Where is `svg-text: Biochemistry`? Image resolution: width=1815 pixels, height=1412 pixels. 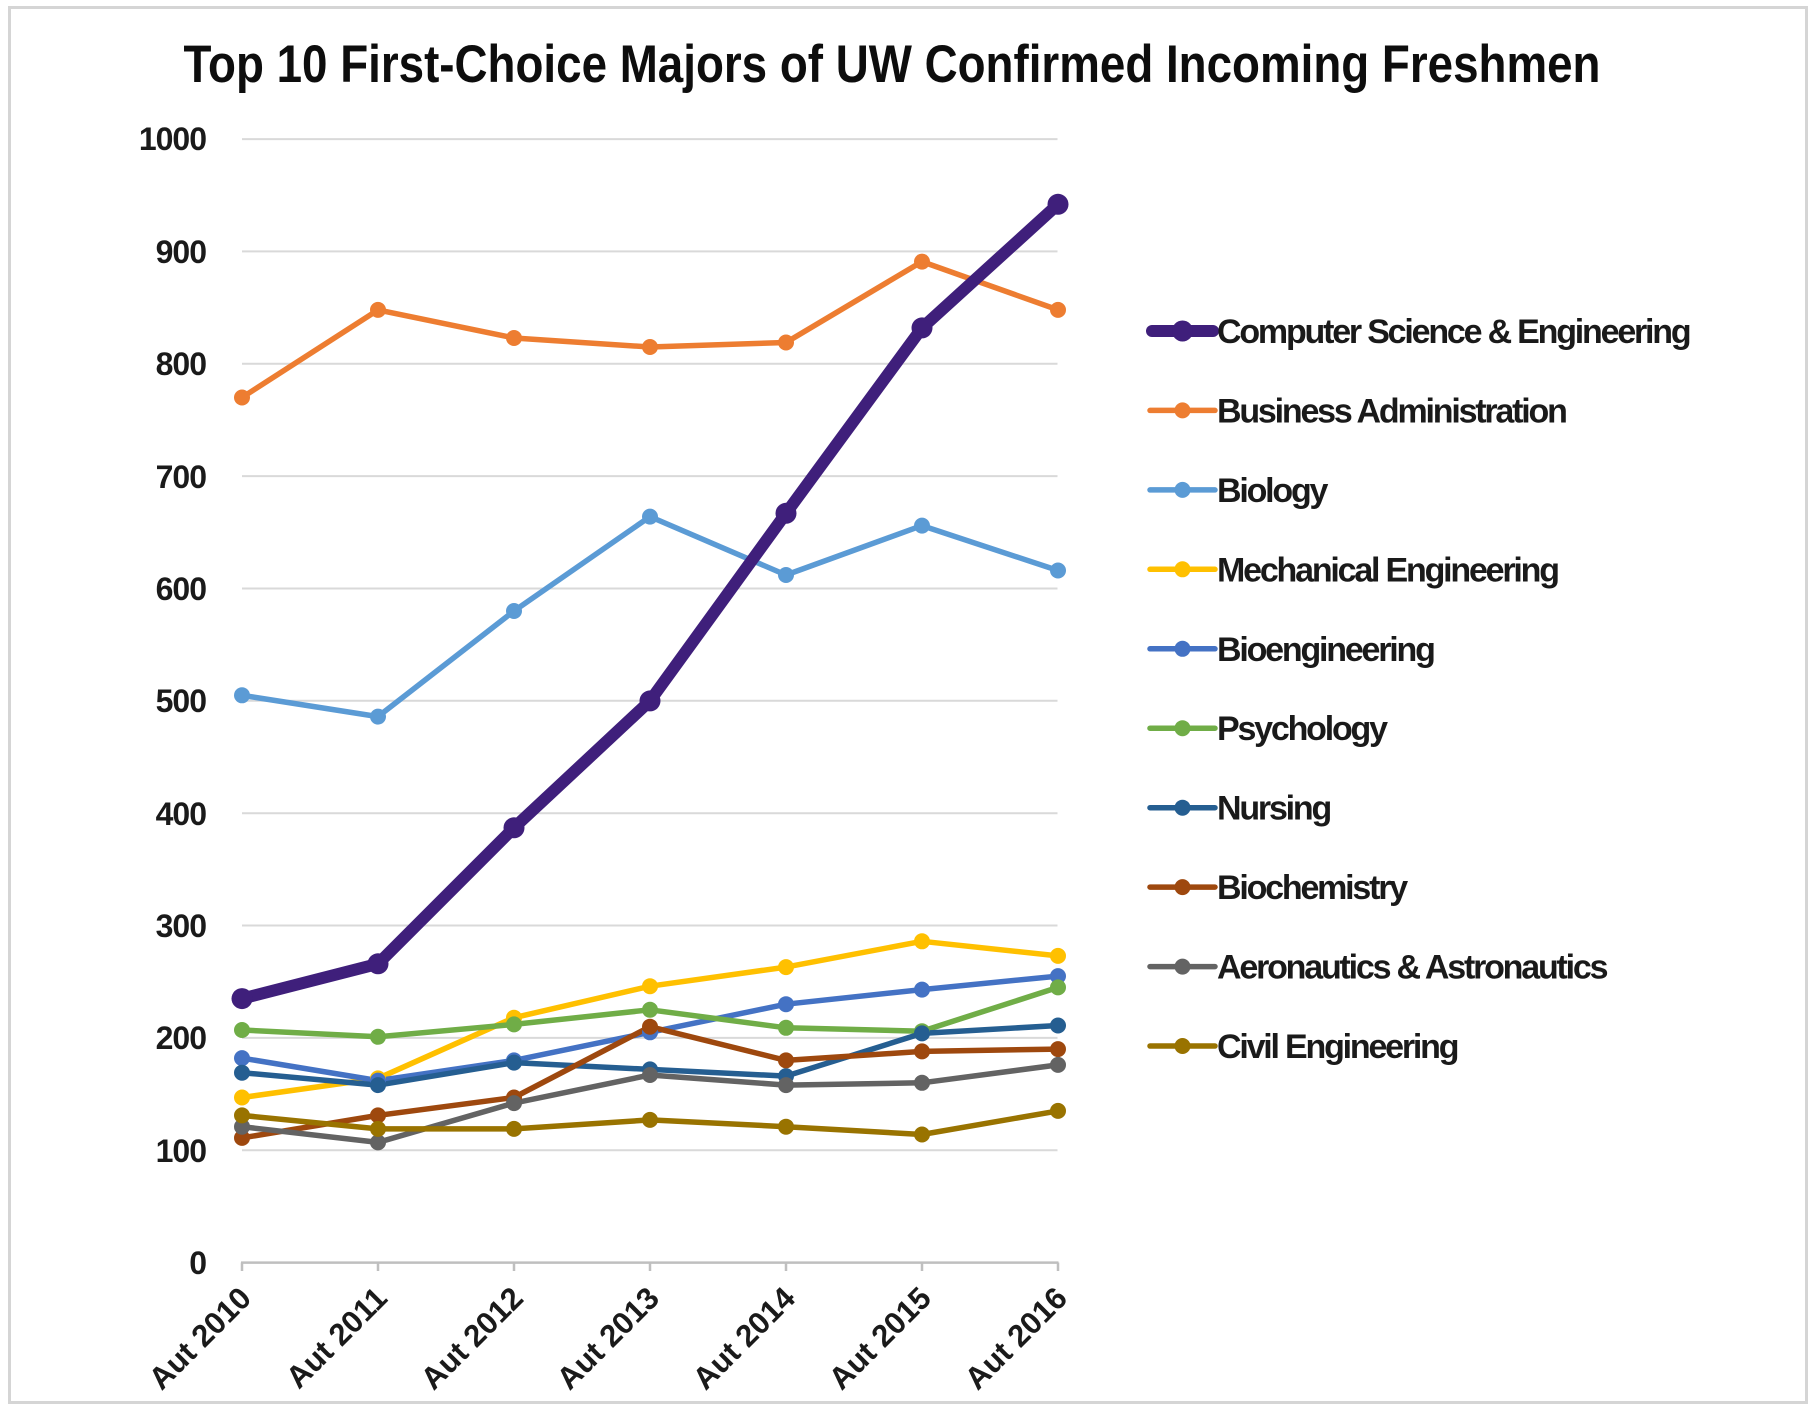
svg-text: Biochemistry is located at coordinates (1312, 888).